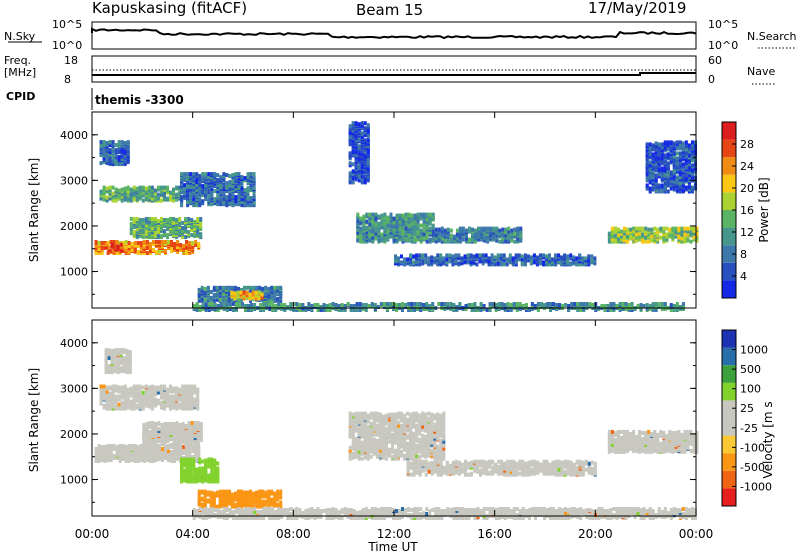 This screenshot has width=800, height=554. What do you see at coordinates (747, 232) in the screenshot?
I see `colorbar-tick-label: 12` at bounding box center [747, 232].